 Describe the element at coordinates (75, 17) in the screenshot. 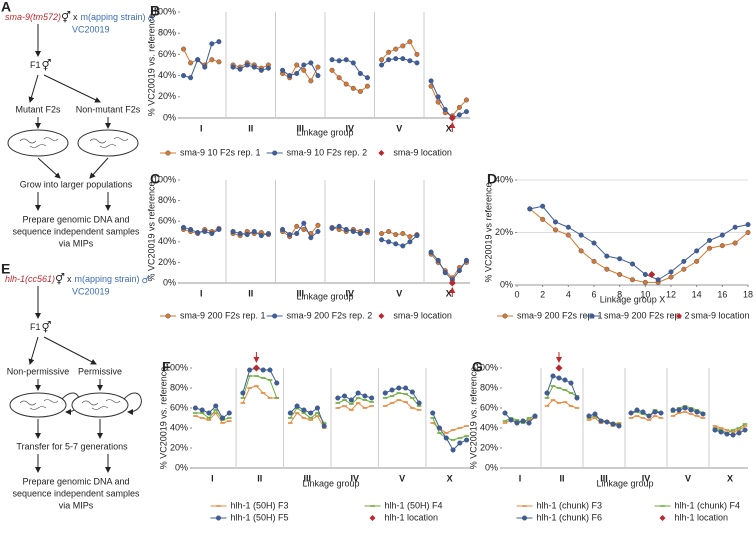

I see `cross: x` at that location.